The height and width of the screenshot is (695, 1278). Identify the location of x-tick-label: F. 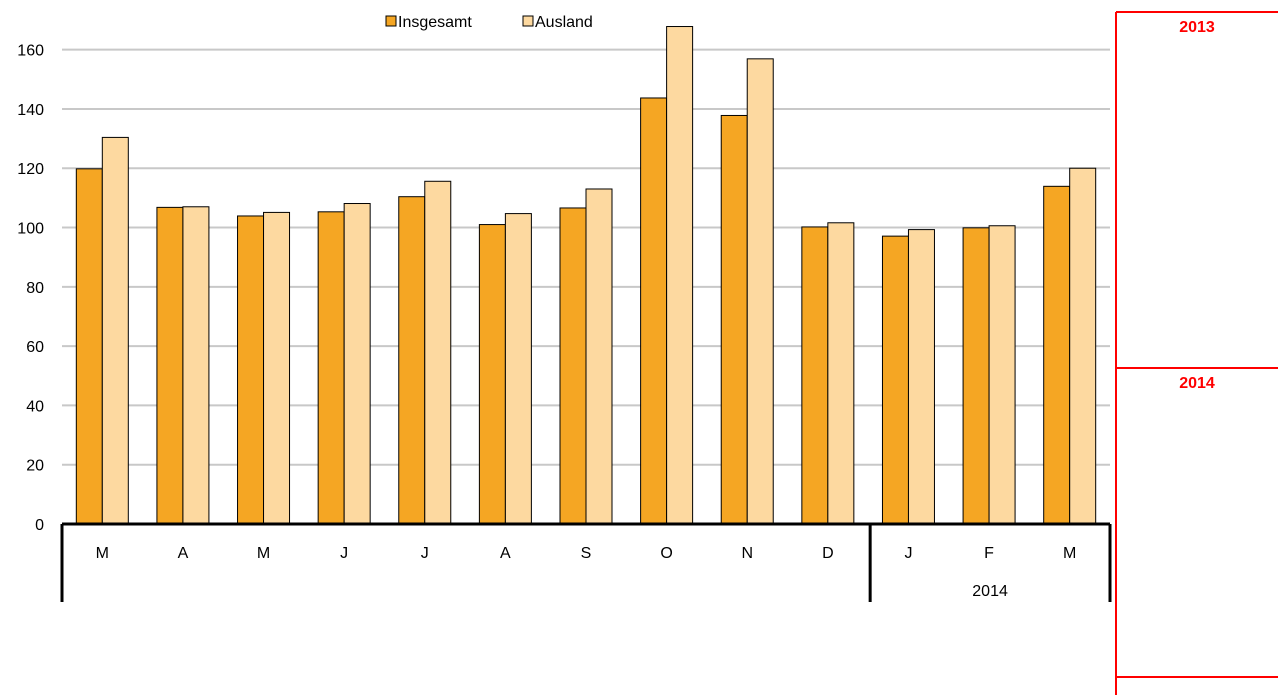
(989, 553).